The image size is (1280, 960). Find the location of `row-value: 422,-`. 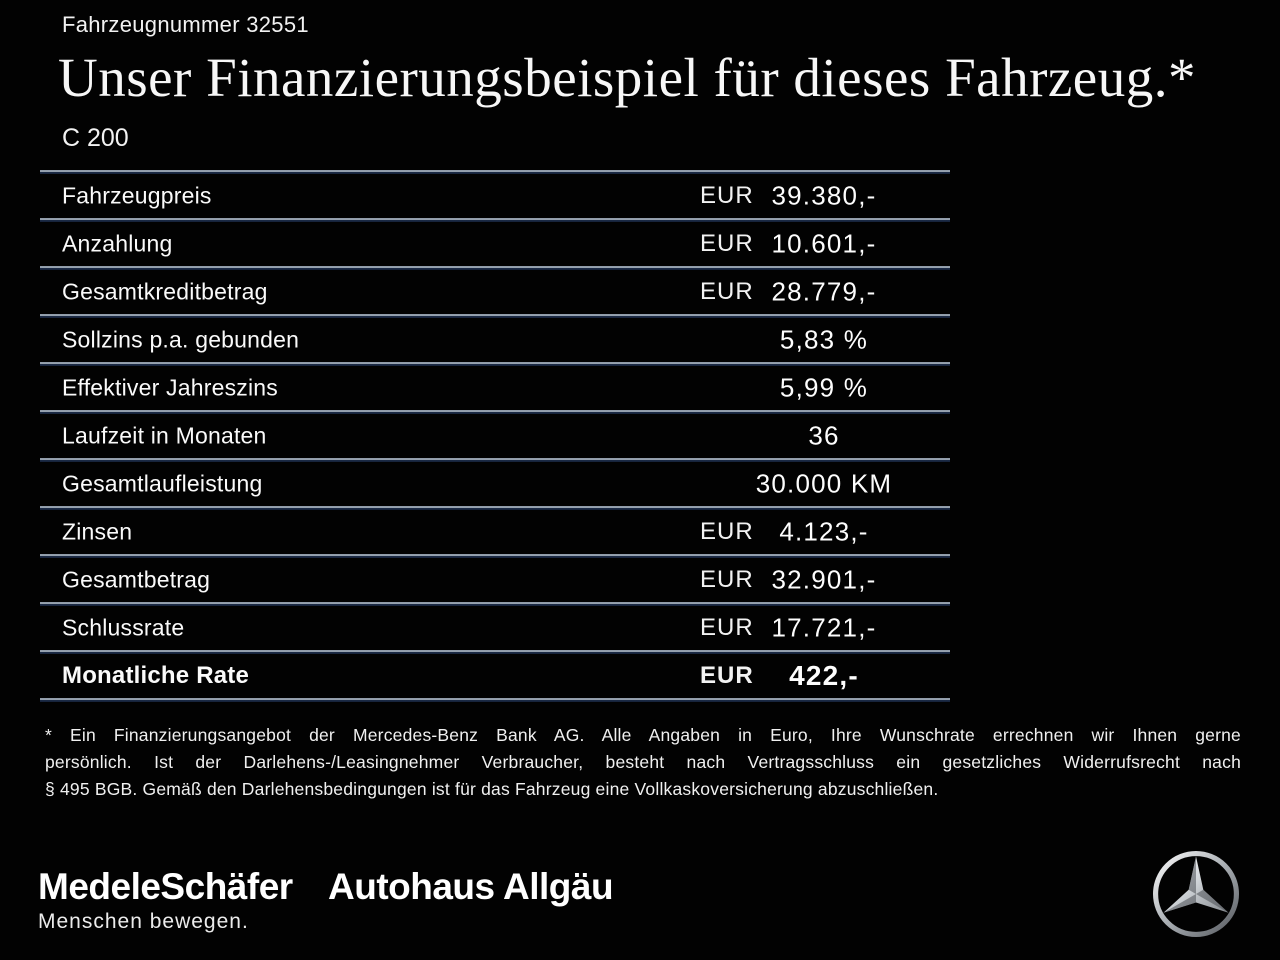

row-value: 422,- is located at coordinates (824, 675).